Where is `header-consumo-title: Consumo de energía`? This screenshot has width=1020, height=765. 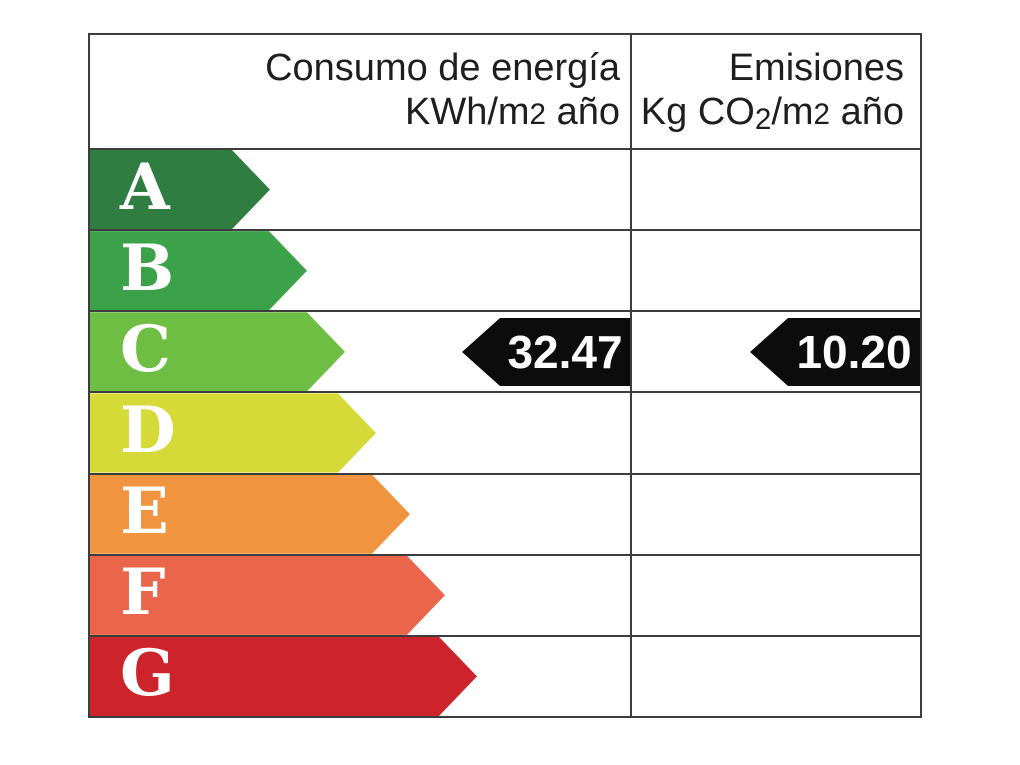 header-consumo-title: Consumo de energía is located at coordinates (442, 68).